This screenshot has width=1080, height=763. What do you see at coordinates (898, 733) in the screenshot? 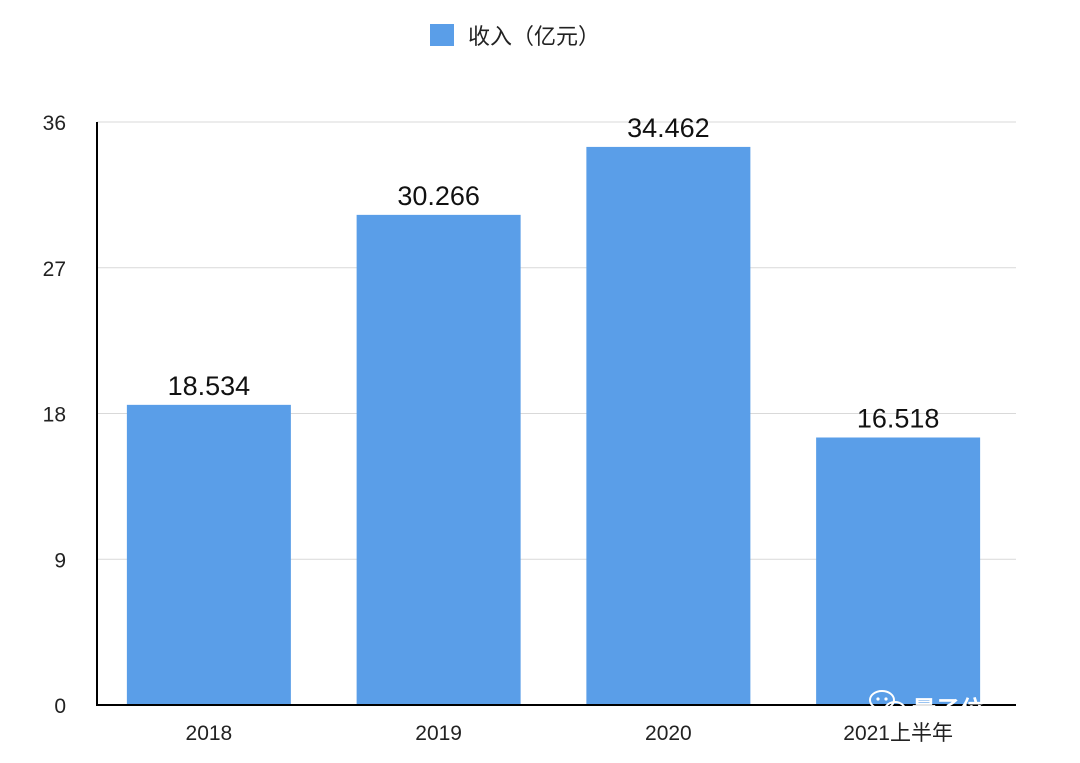
I see `x-category-label: 2021上半年` at bounding box center [898, 733].